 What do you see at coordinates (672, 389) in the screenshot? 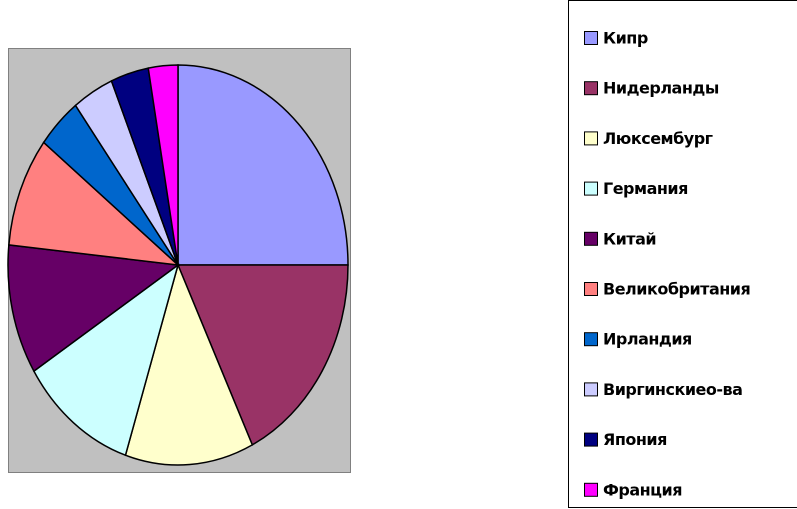
I see `legend-label: Виргинскиео-ва` at bounding box center [672, 389].